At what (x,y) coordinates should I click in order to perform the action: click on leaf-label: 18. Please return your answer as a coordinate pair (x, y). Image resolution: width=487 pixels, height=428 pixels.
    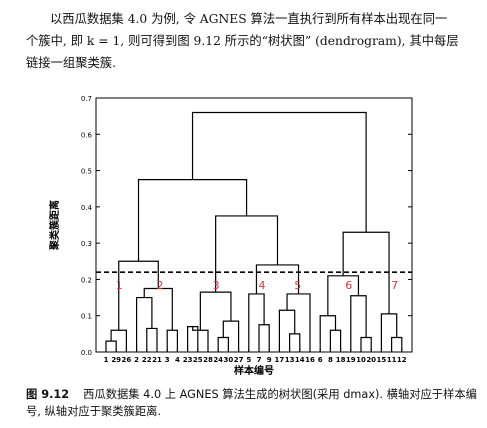
    Looking at the image, I should click on (341, 360).